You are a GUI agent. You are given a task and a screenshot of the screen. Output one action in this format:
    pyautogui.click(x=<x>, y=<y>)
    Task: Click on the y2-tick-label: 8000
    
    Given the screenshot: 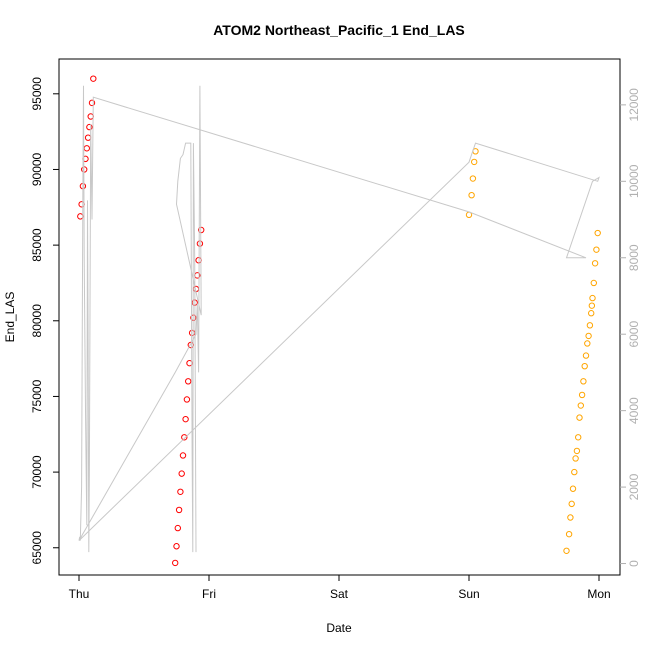 What is the action you would take?
    pyautogui.click(x=634, y=257)
    